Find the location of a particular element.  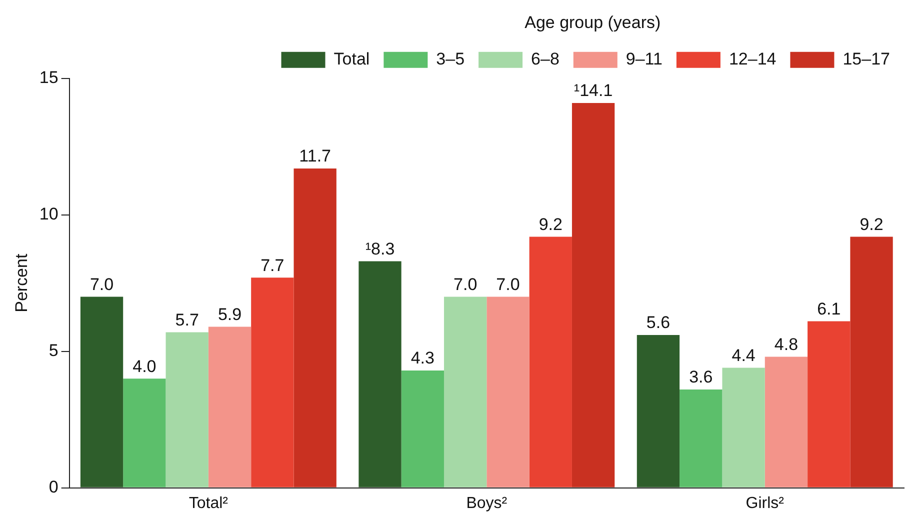

y-axis-title: Percent is located at coordinates (21, 283).